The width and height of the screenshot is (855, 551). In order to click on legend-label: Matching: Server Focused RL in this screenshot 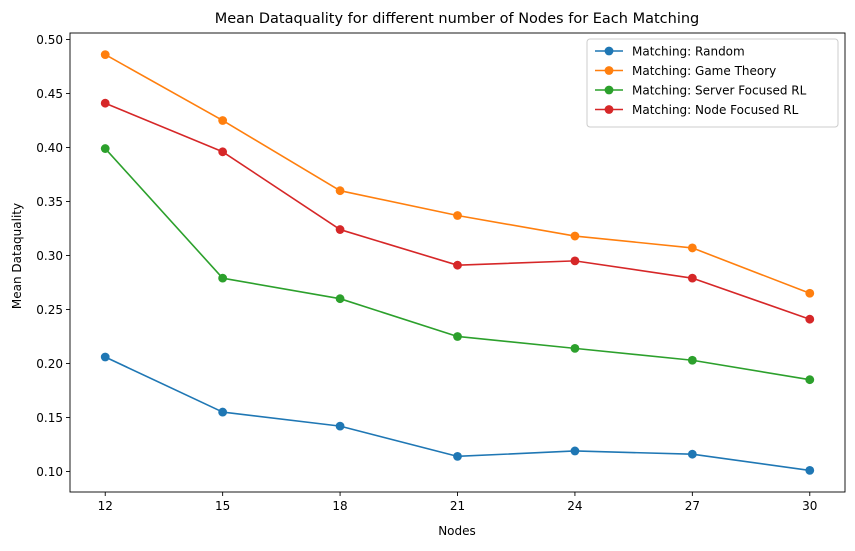, I will do `click(719, 90)`.